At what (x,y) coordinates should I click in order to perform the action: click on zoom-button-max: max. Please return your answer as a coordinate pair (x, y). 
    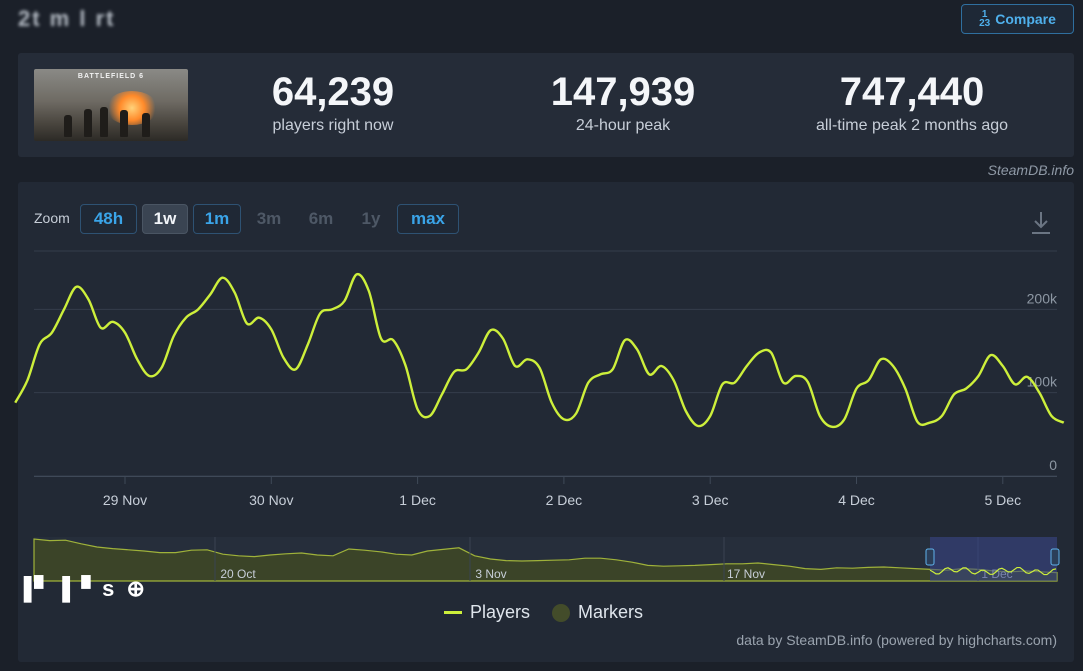
    Looking at the image, I should click on (428, 219).